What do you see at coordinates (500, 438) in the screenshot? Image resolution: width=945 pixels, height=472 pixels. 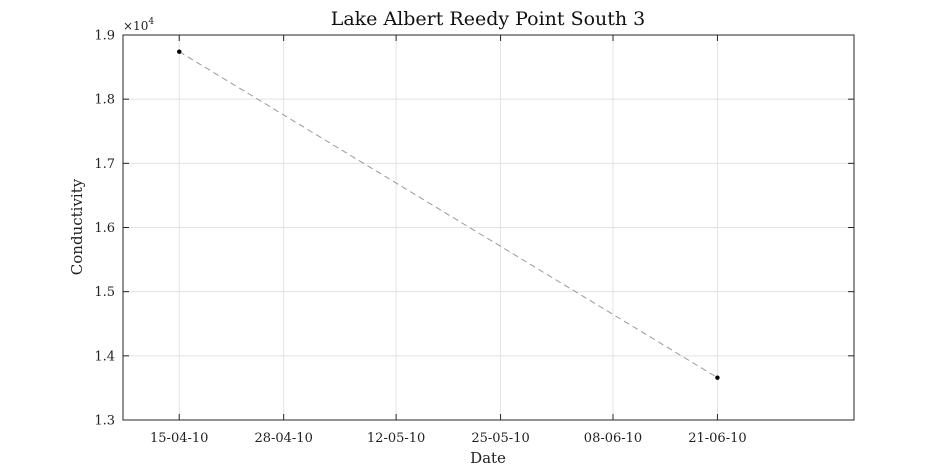 I see `x-tick-label: 25-05-10` at bounding box center [500, 438].